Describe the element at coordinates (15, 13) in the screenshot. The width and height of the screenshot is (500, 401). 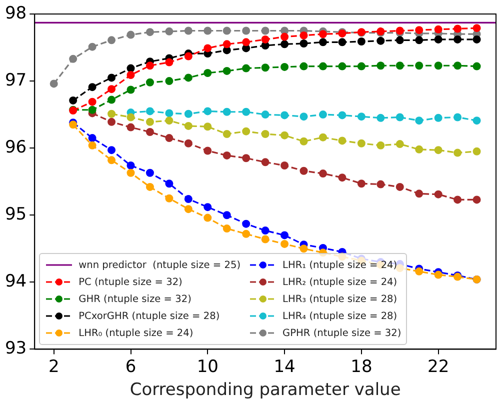
I see `y-tick-label: 98` at that location.